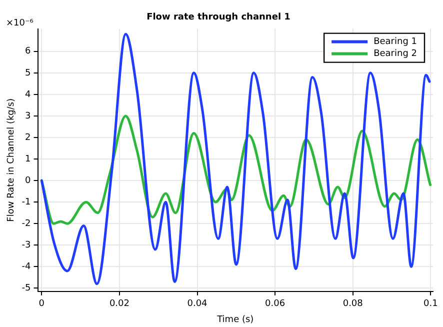  I want to click on y-tick-label: 5, so click(28, 73).